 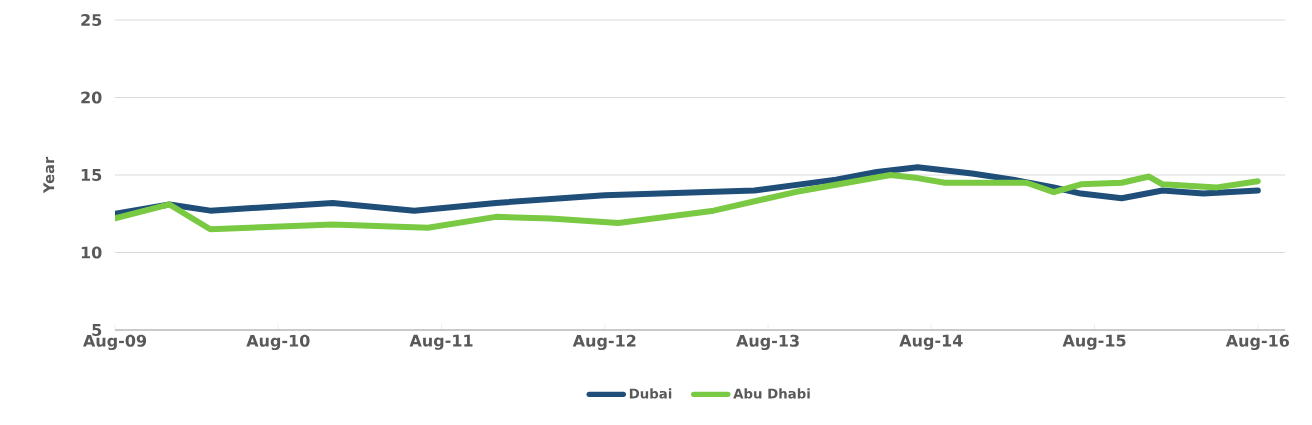 What do you see at coordinates (931, 342) in the screenshot?
I see `x-tick-label: Aug-14` at bounding box center [931, 342].